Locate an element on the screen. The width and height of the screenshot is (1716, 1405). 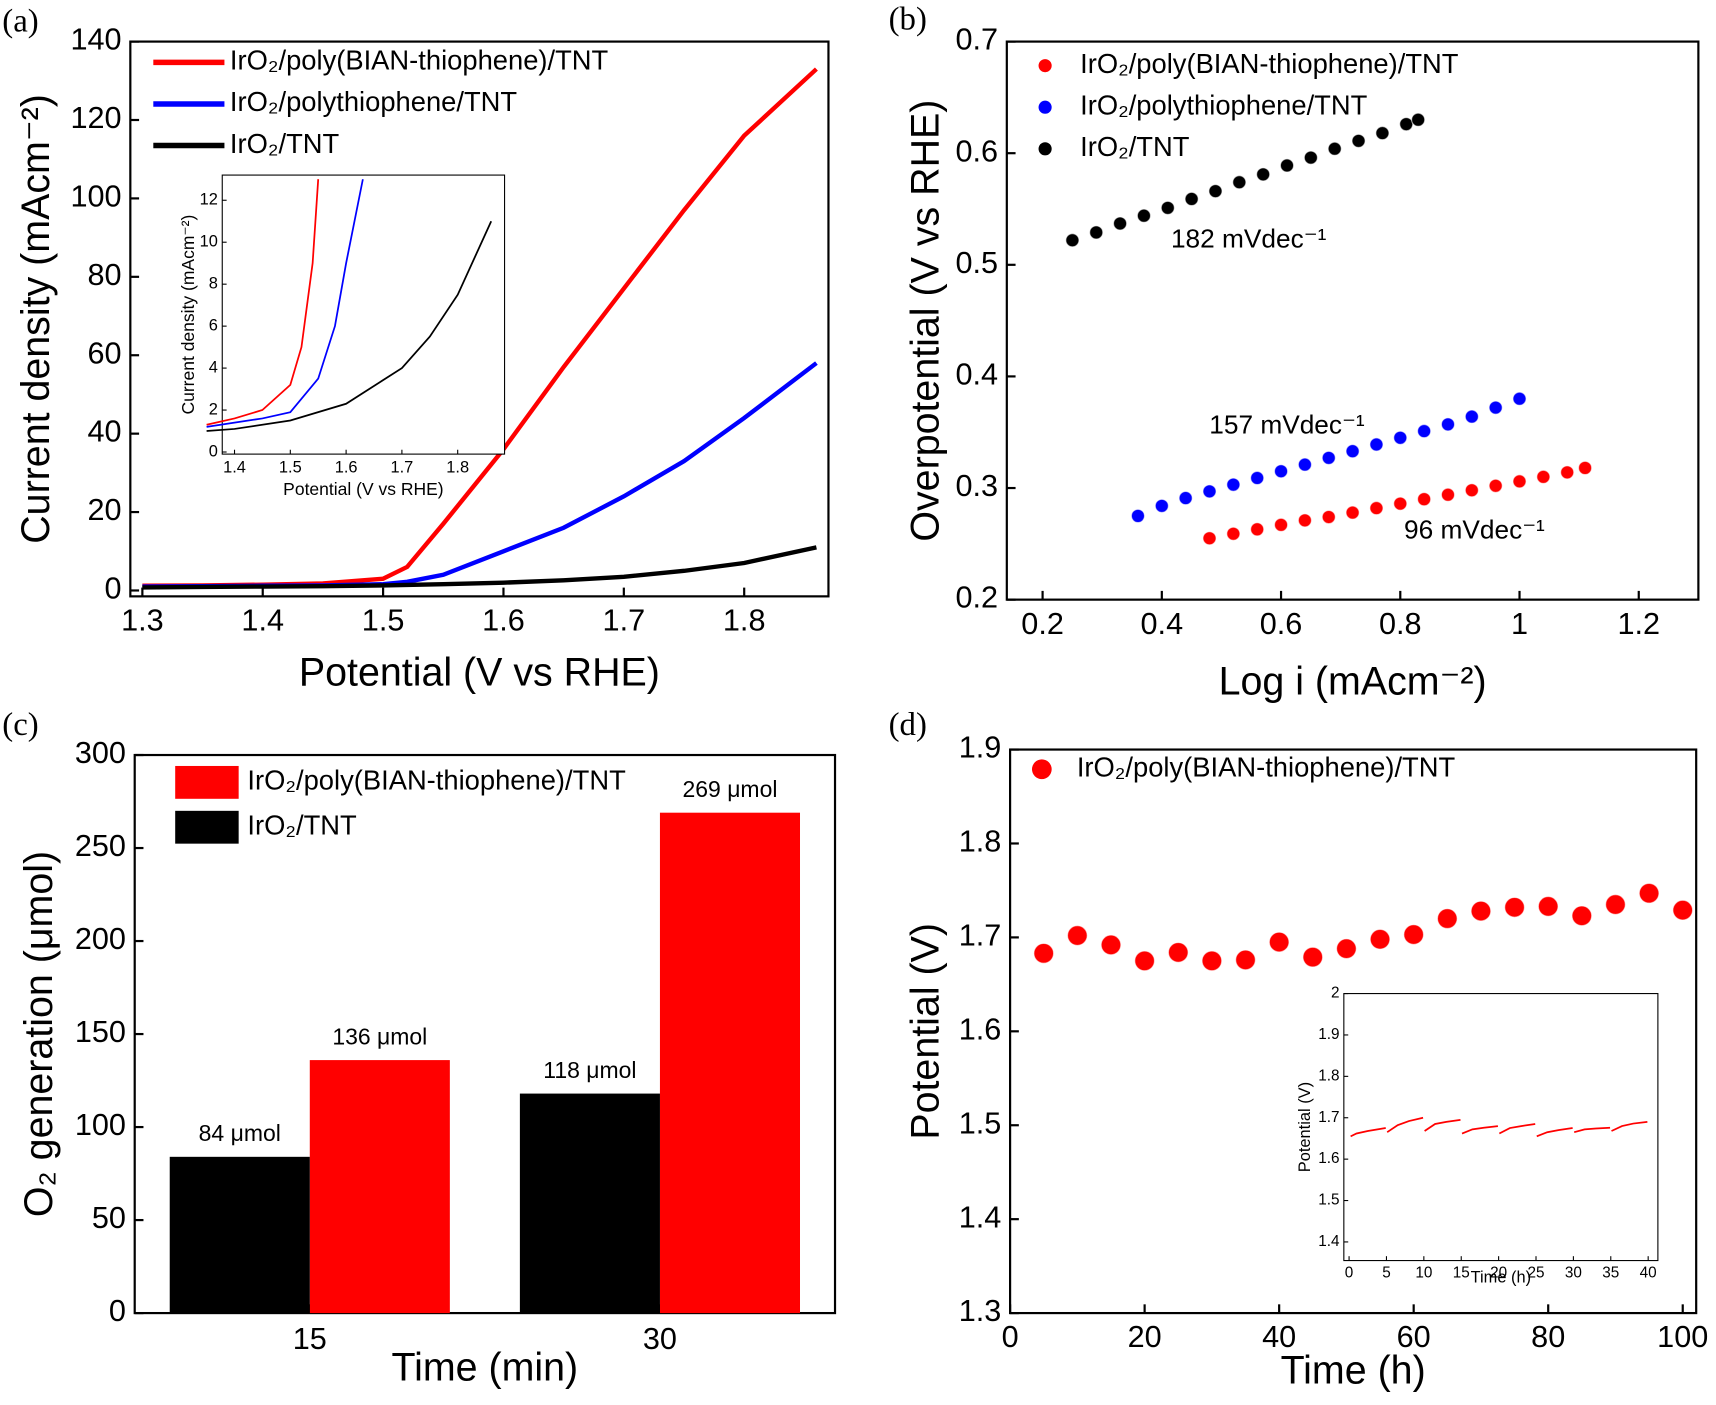
y-tick-label: 100 is located at coordinates (95, 197).